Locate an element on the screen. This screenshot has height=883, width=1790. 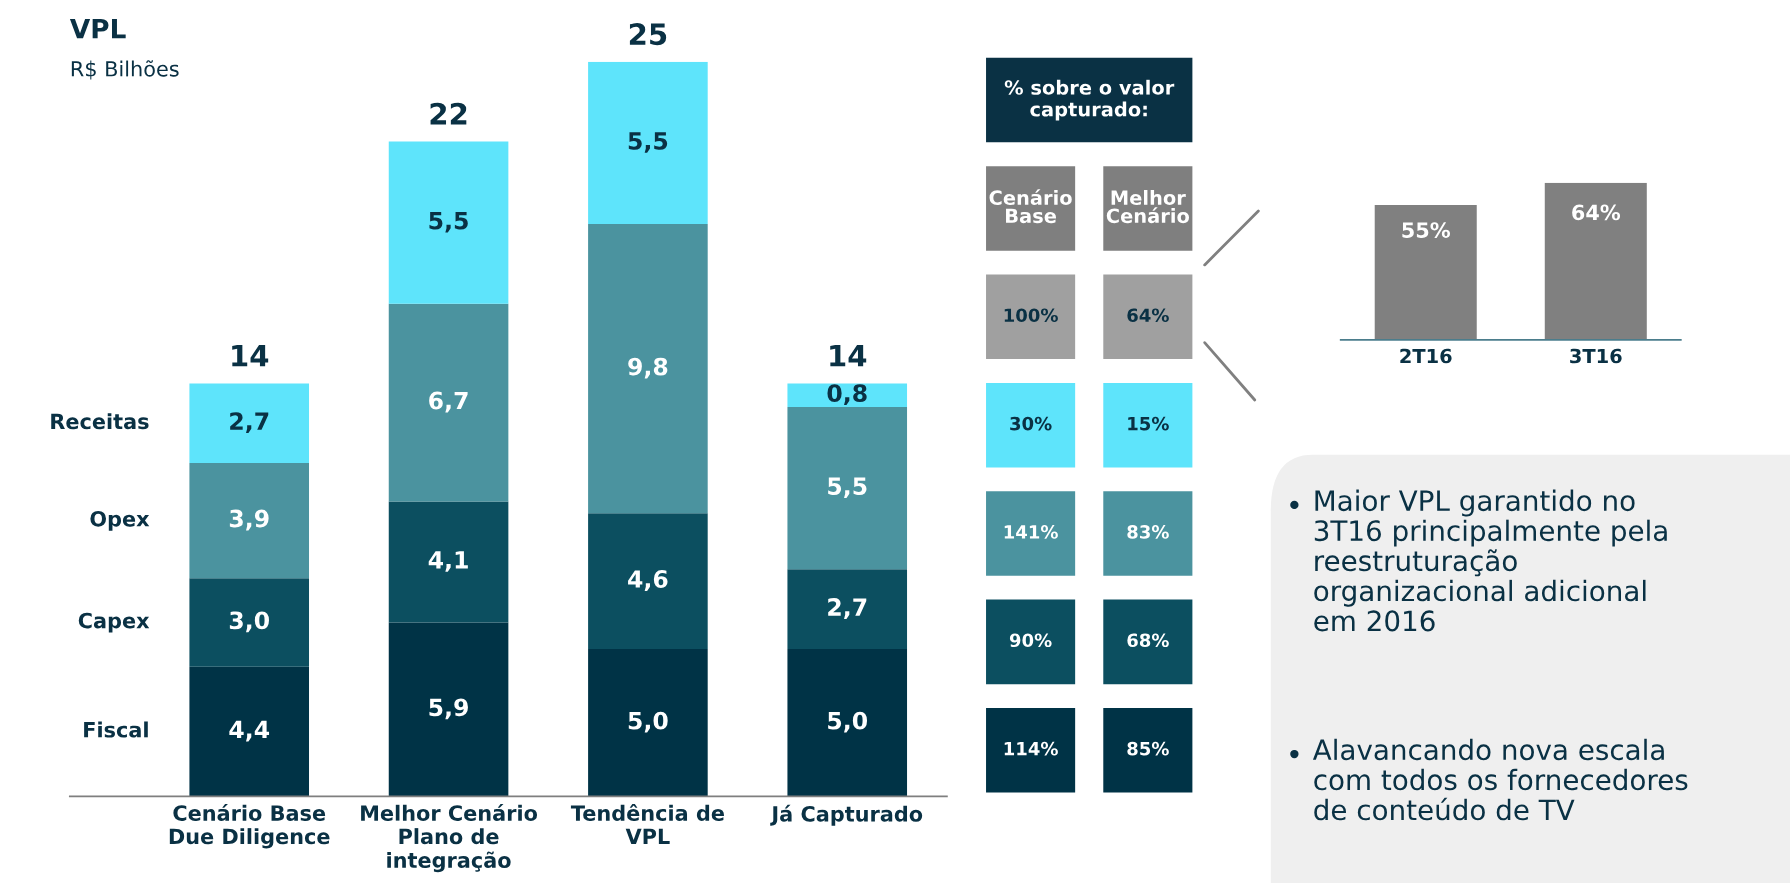
data-label: 30% is located at coordinates (1031, 423).